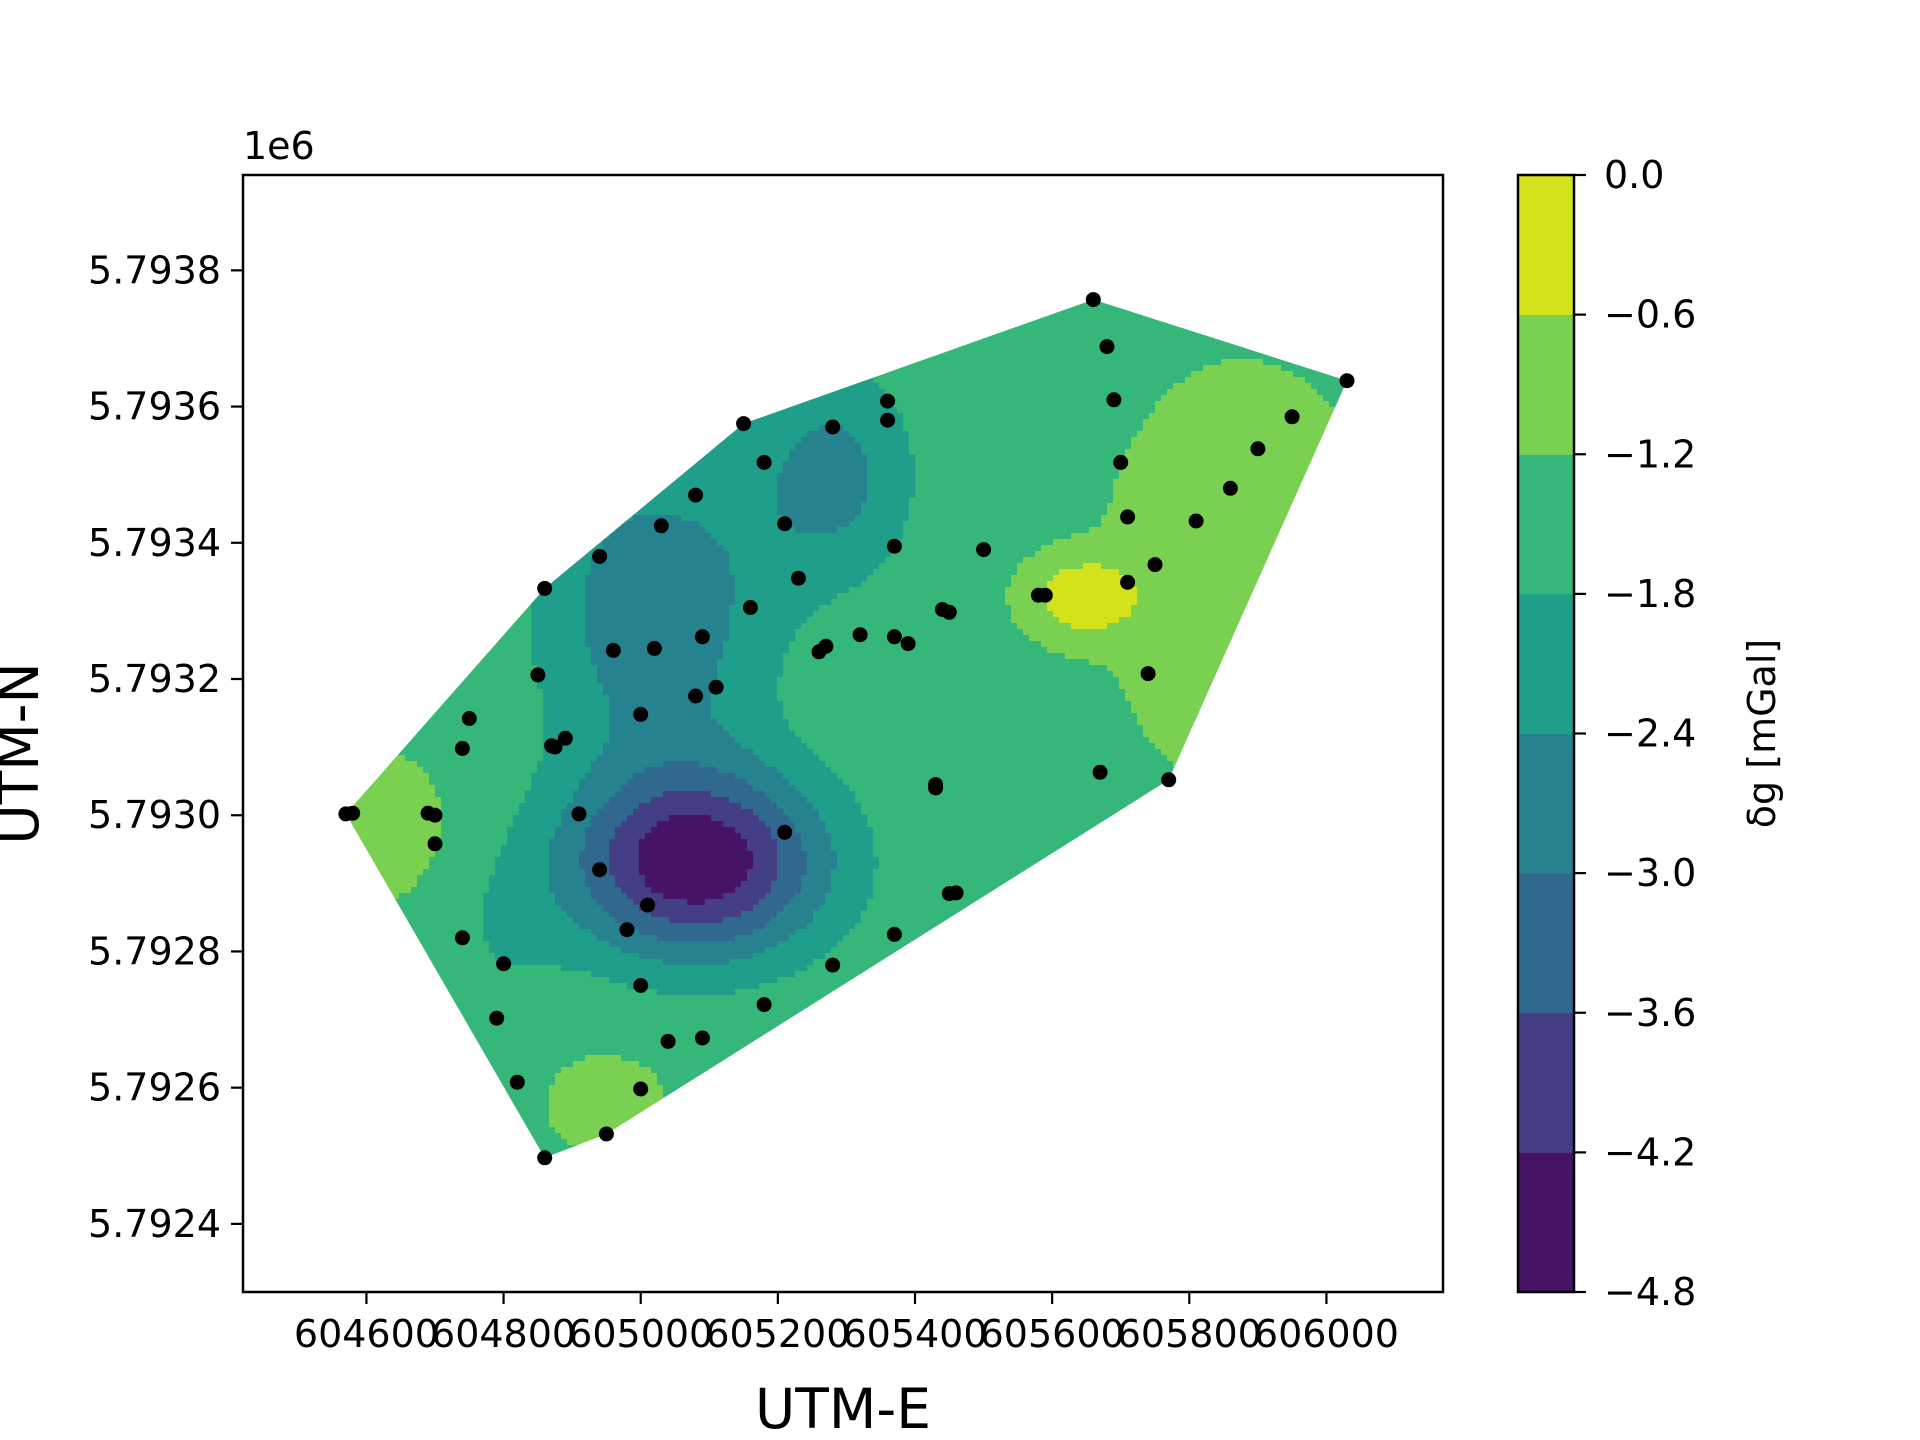 The width and height of the screenshot is (1920, 1440). Describe the element at coordinates (843, 1408) in the screenshot. I see `x-axis-label: UTM-E` at that location.